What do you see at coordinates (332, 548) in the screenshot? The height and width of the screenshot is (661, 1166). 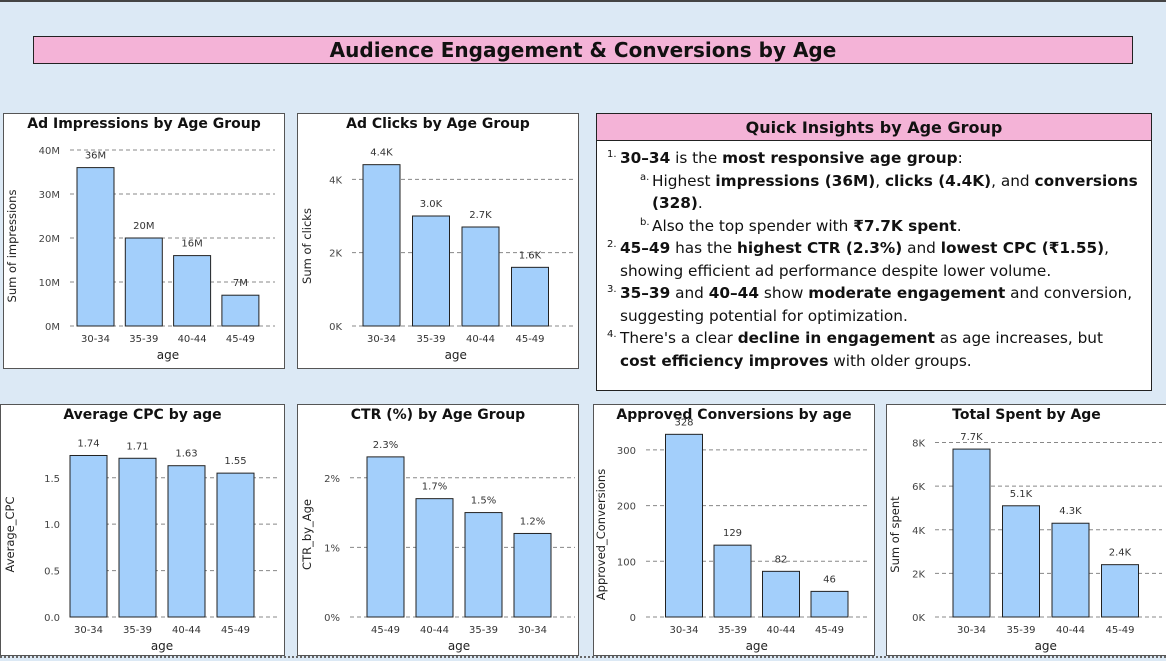 I see `y-tick-label: 1%` at bounding box center [332, 548].